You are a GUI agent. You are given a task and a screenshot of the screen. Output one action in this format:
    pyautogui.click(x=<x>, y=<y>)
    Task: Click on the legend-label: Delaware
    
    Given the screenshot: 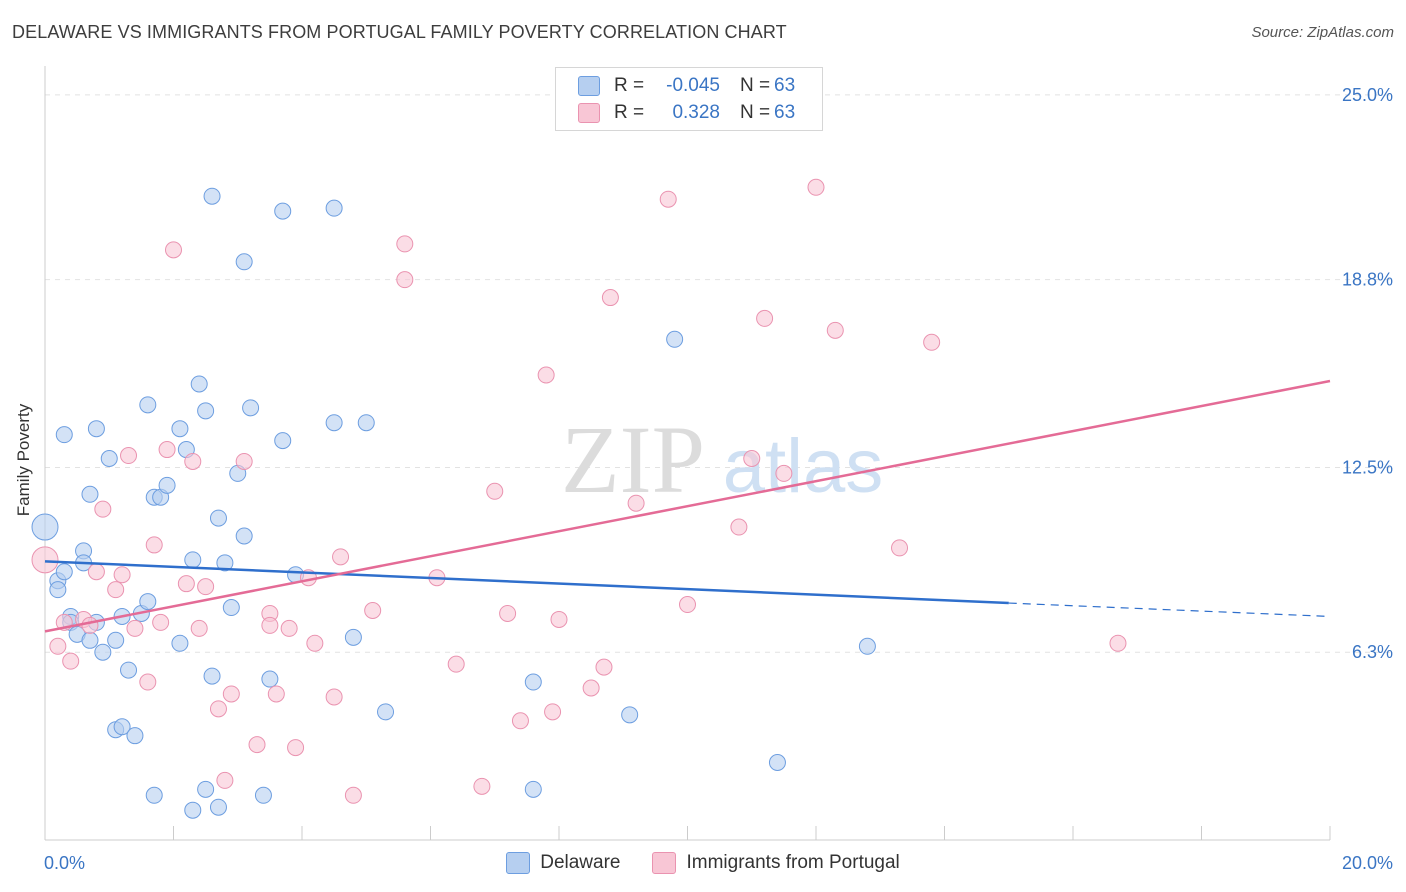 What is the action you would take?
    pyautogui.click(x=580, y=862)
    